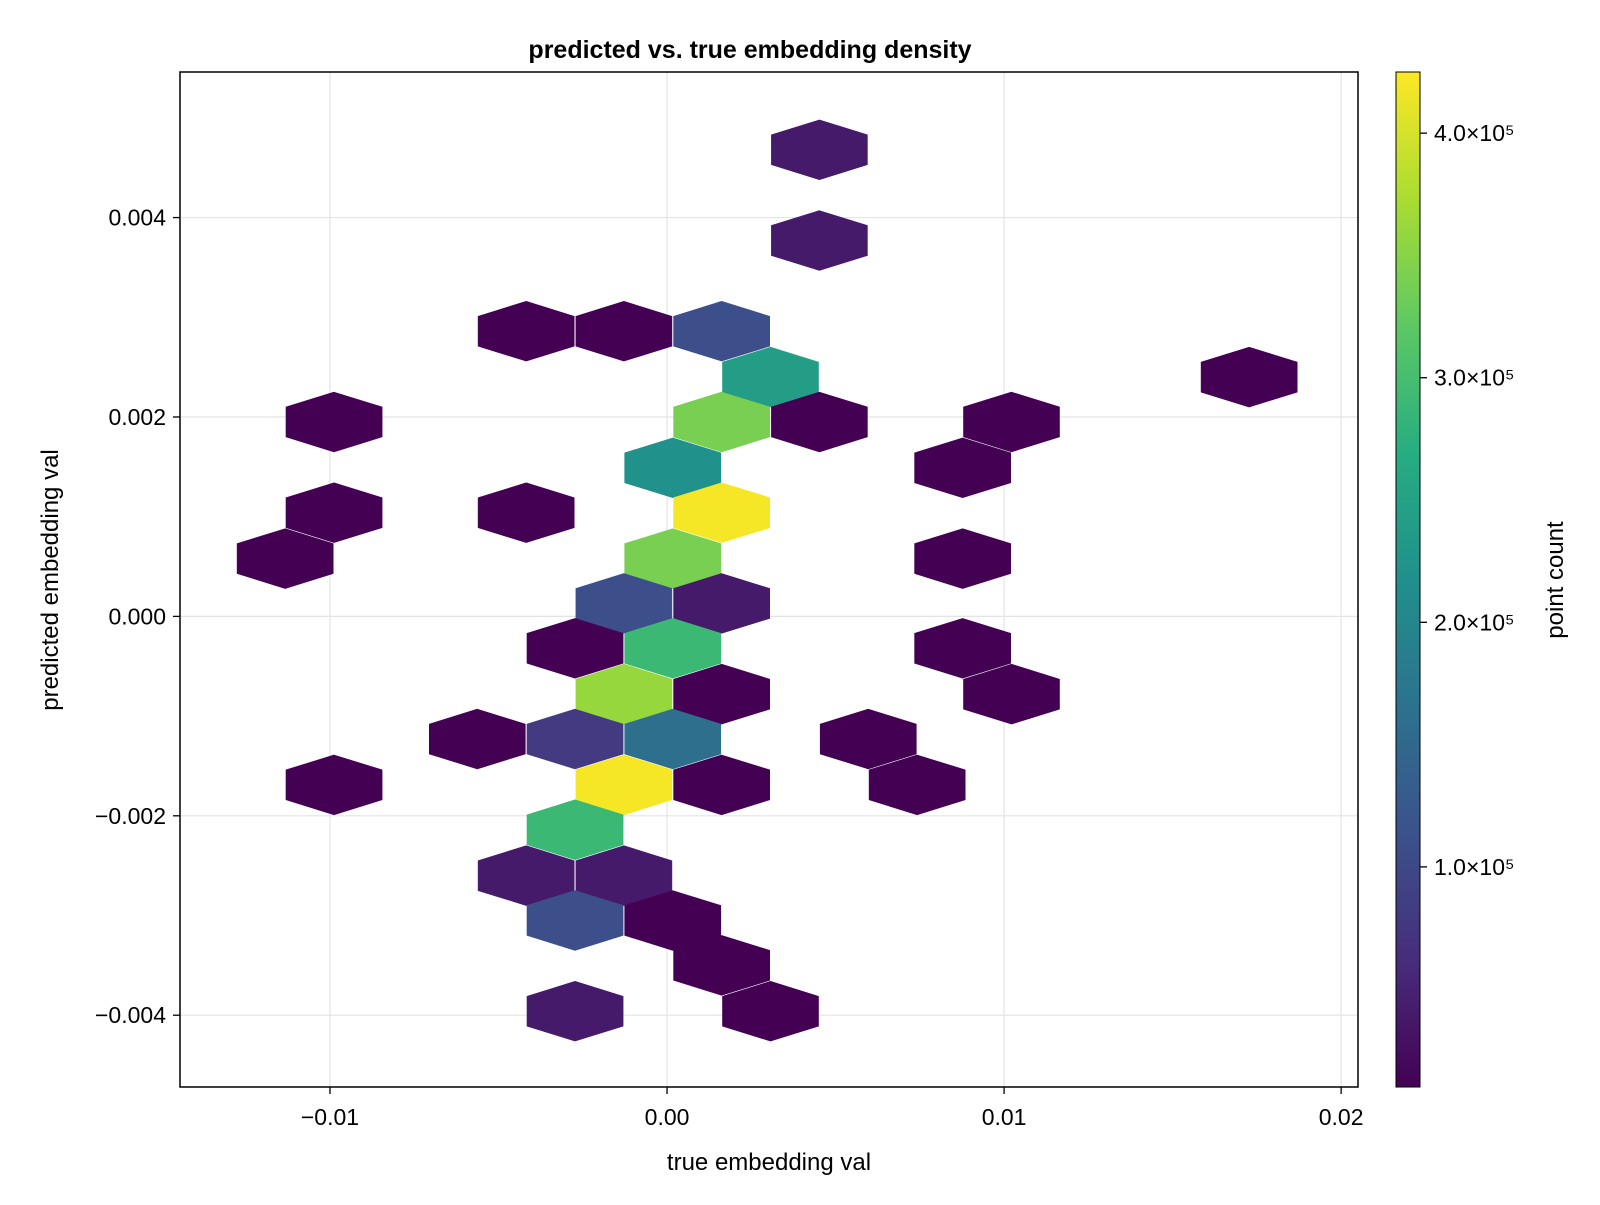 The width and height of the screenshot is (1600, 1205). I want to click on y-tick-label-4: −0.004, so click(130, 1015).